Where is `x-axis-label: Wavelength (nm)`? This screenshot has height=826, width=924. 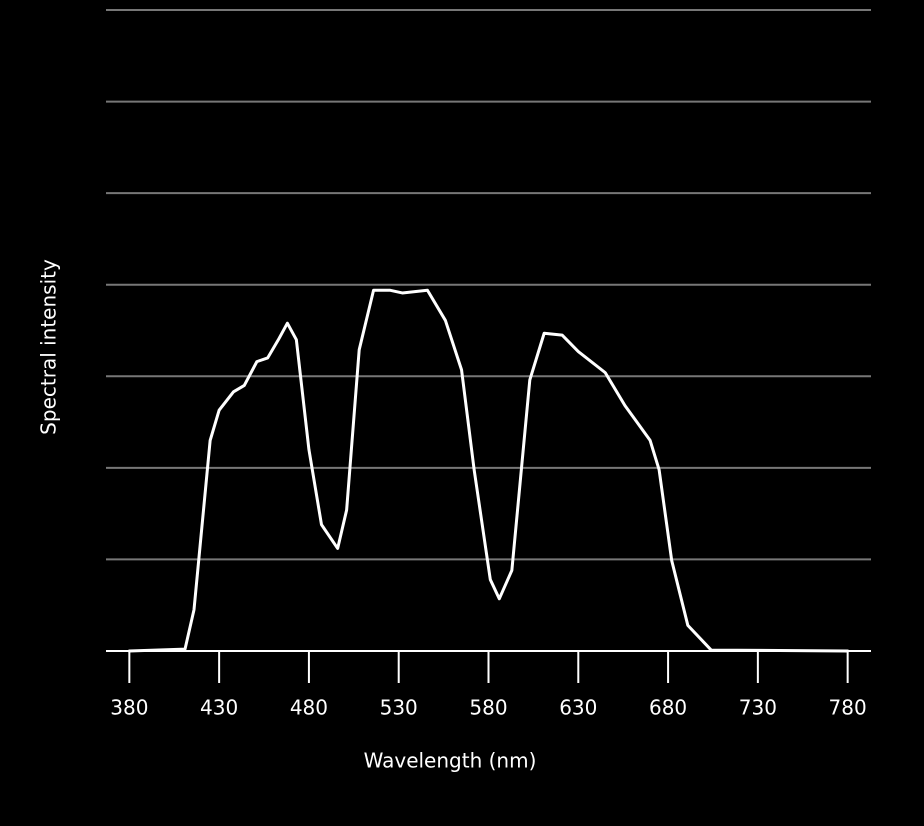 x-axis-label: Wavelength (nm) is located at coordinates (450, 761).